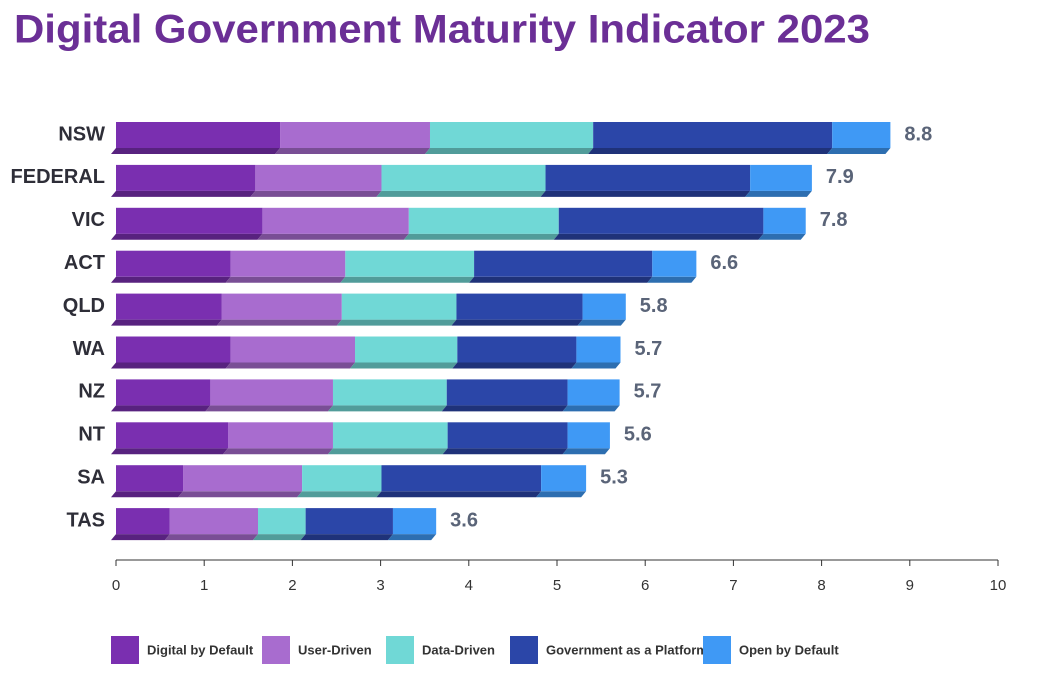 Image resolution: width=1063 pixels, height=673 pixels. What do you see at coordinates (789, 649) in the screenshot?
I see `legend-label: Open by Default` at bounding box center [789, 649].